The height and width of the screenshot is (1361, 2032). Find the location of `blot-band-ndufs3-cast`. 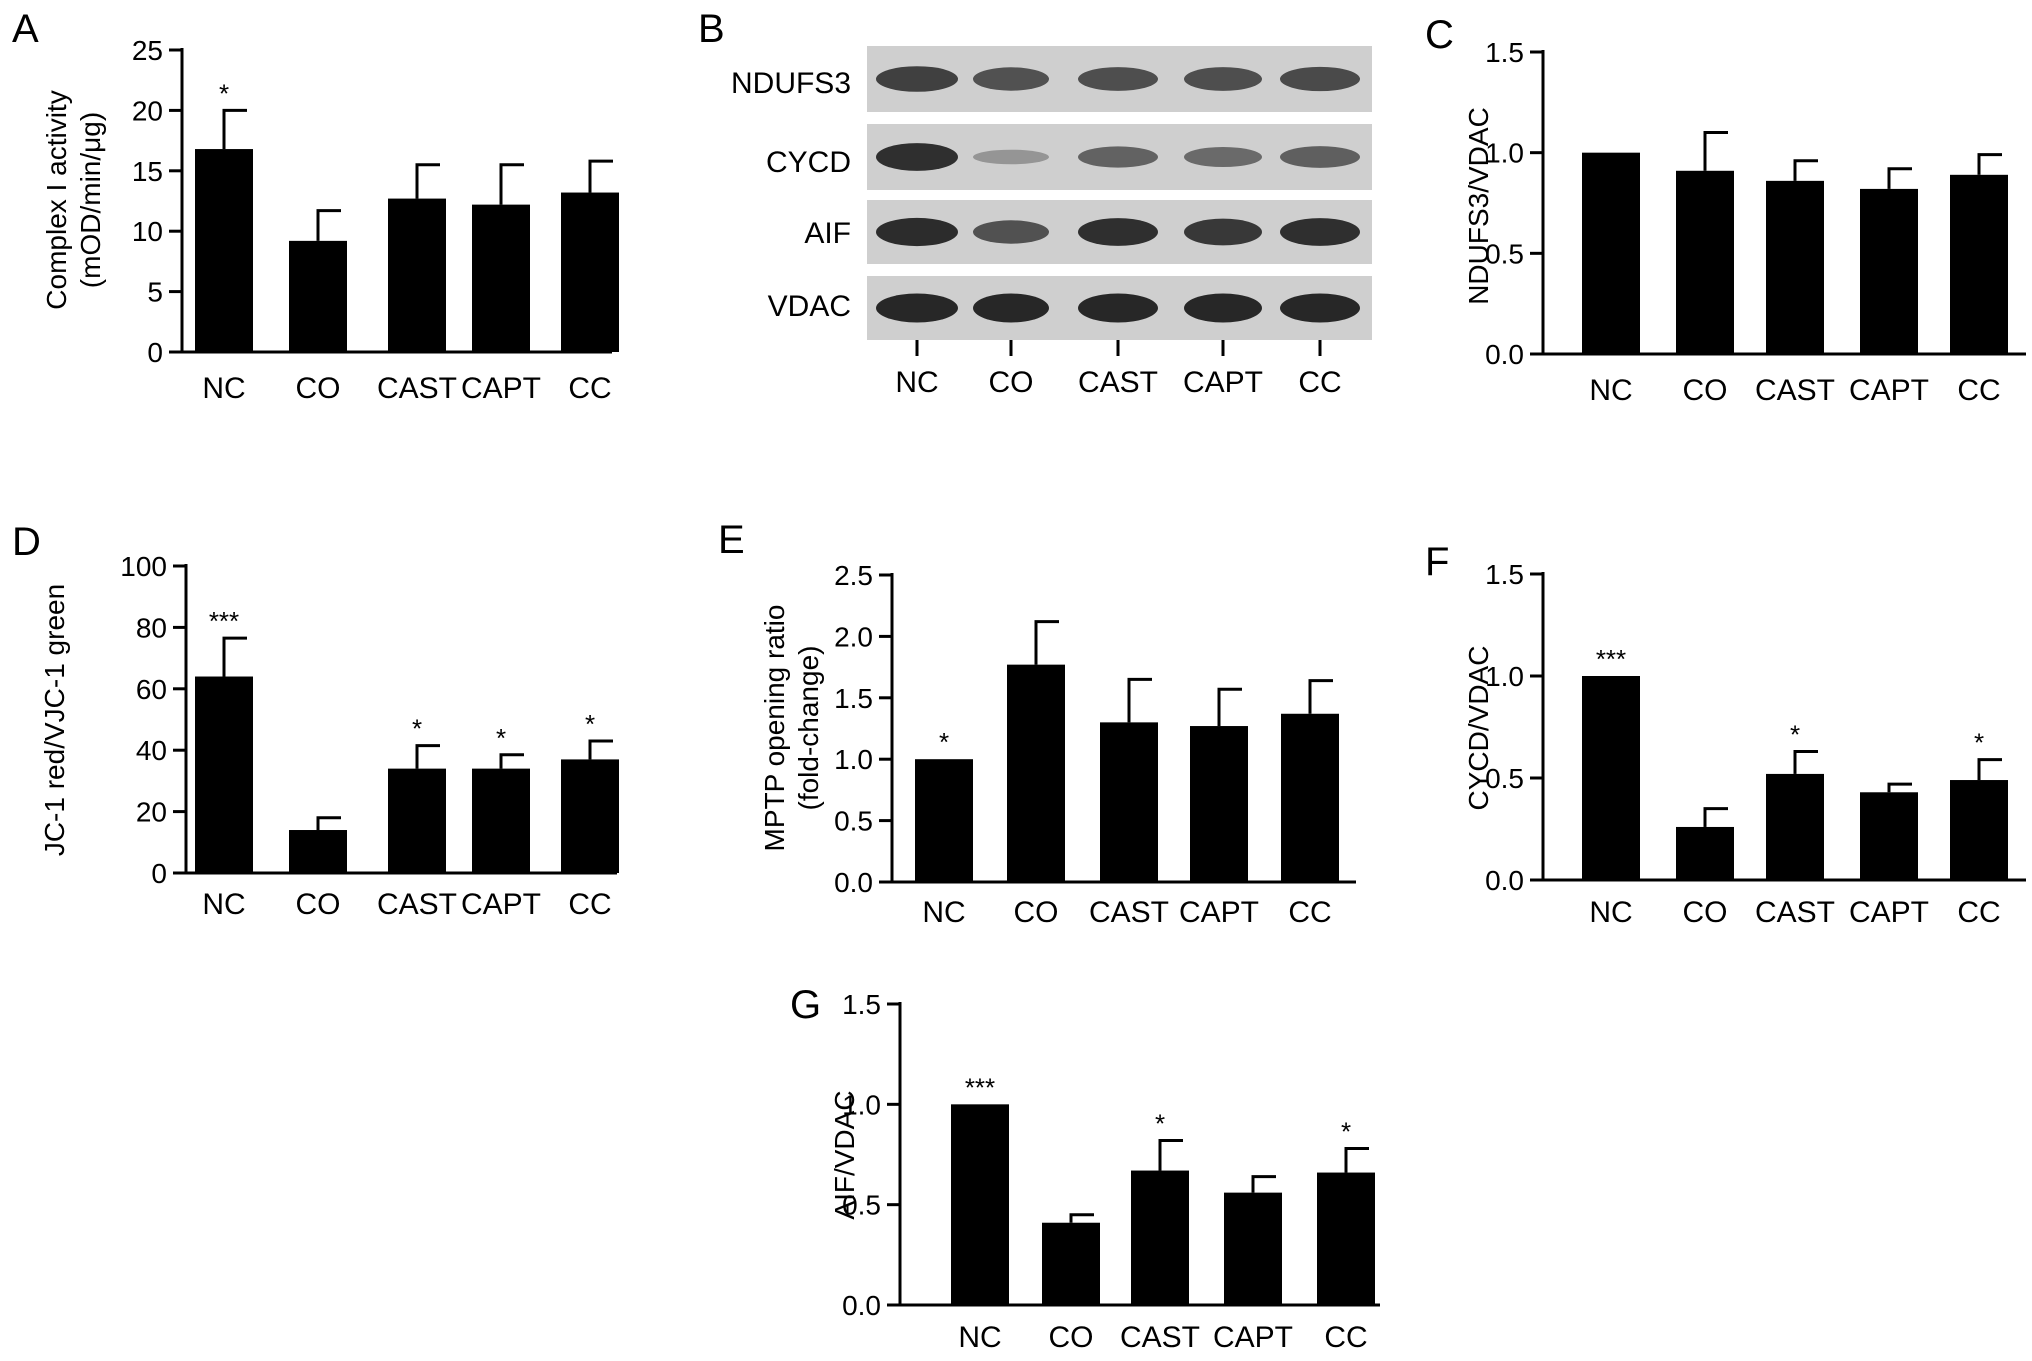

blot-band-ndufs3-cast is located at coordinates (1118, 79).